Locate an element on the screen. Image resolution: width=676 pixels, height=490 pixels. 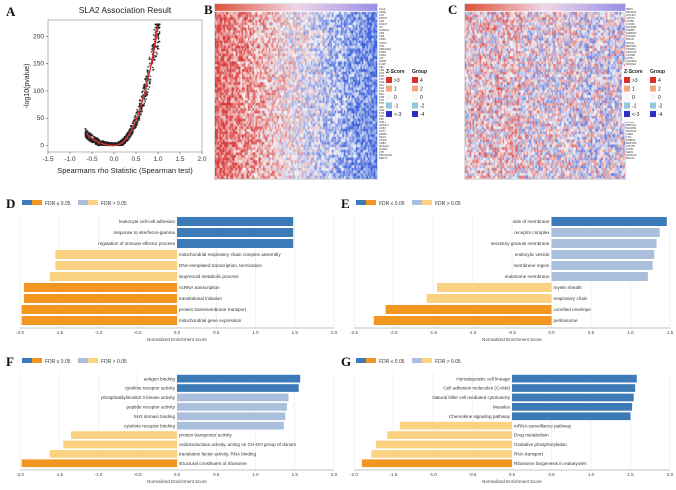
gene-label: SASH3 is located at coordinates (383, 89).